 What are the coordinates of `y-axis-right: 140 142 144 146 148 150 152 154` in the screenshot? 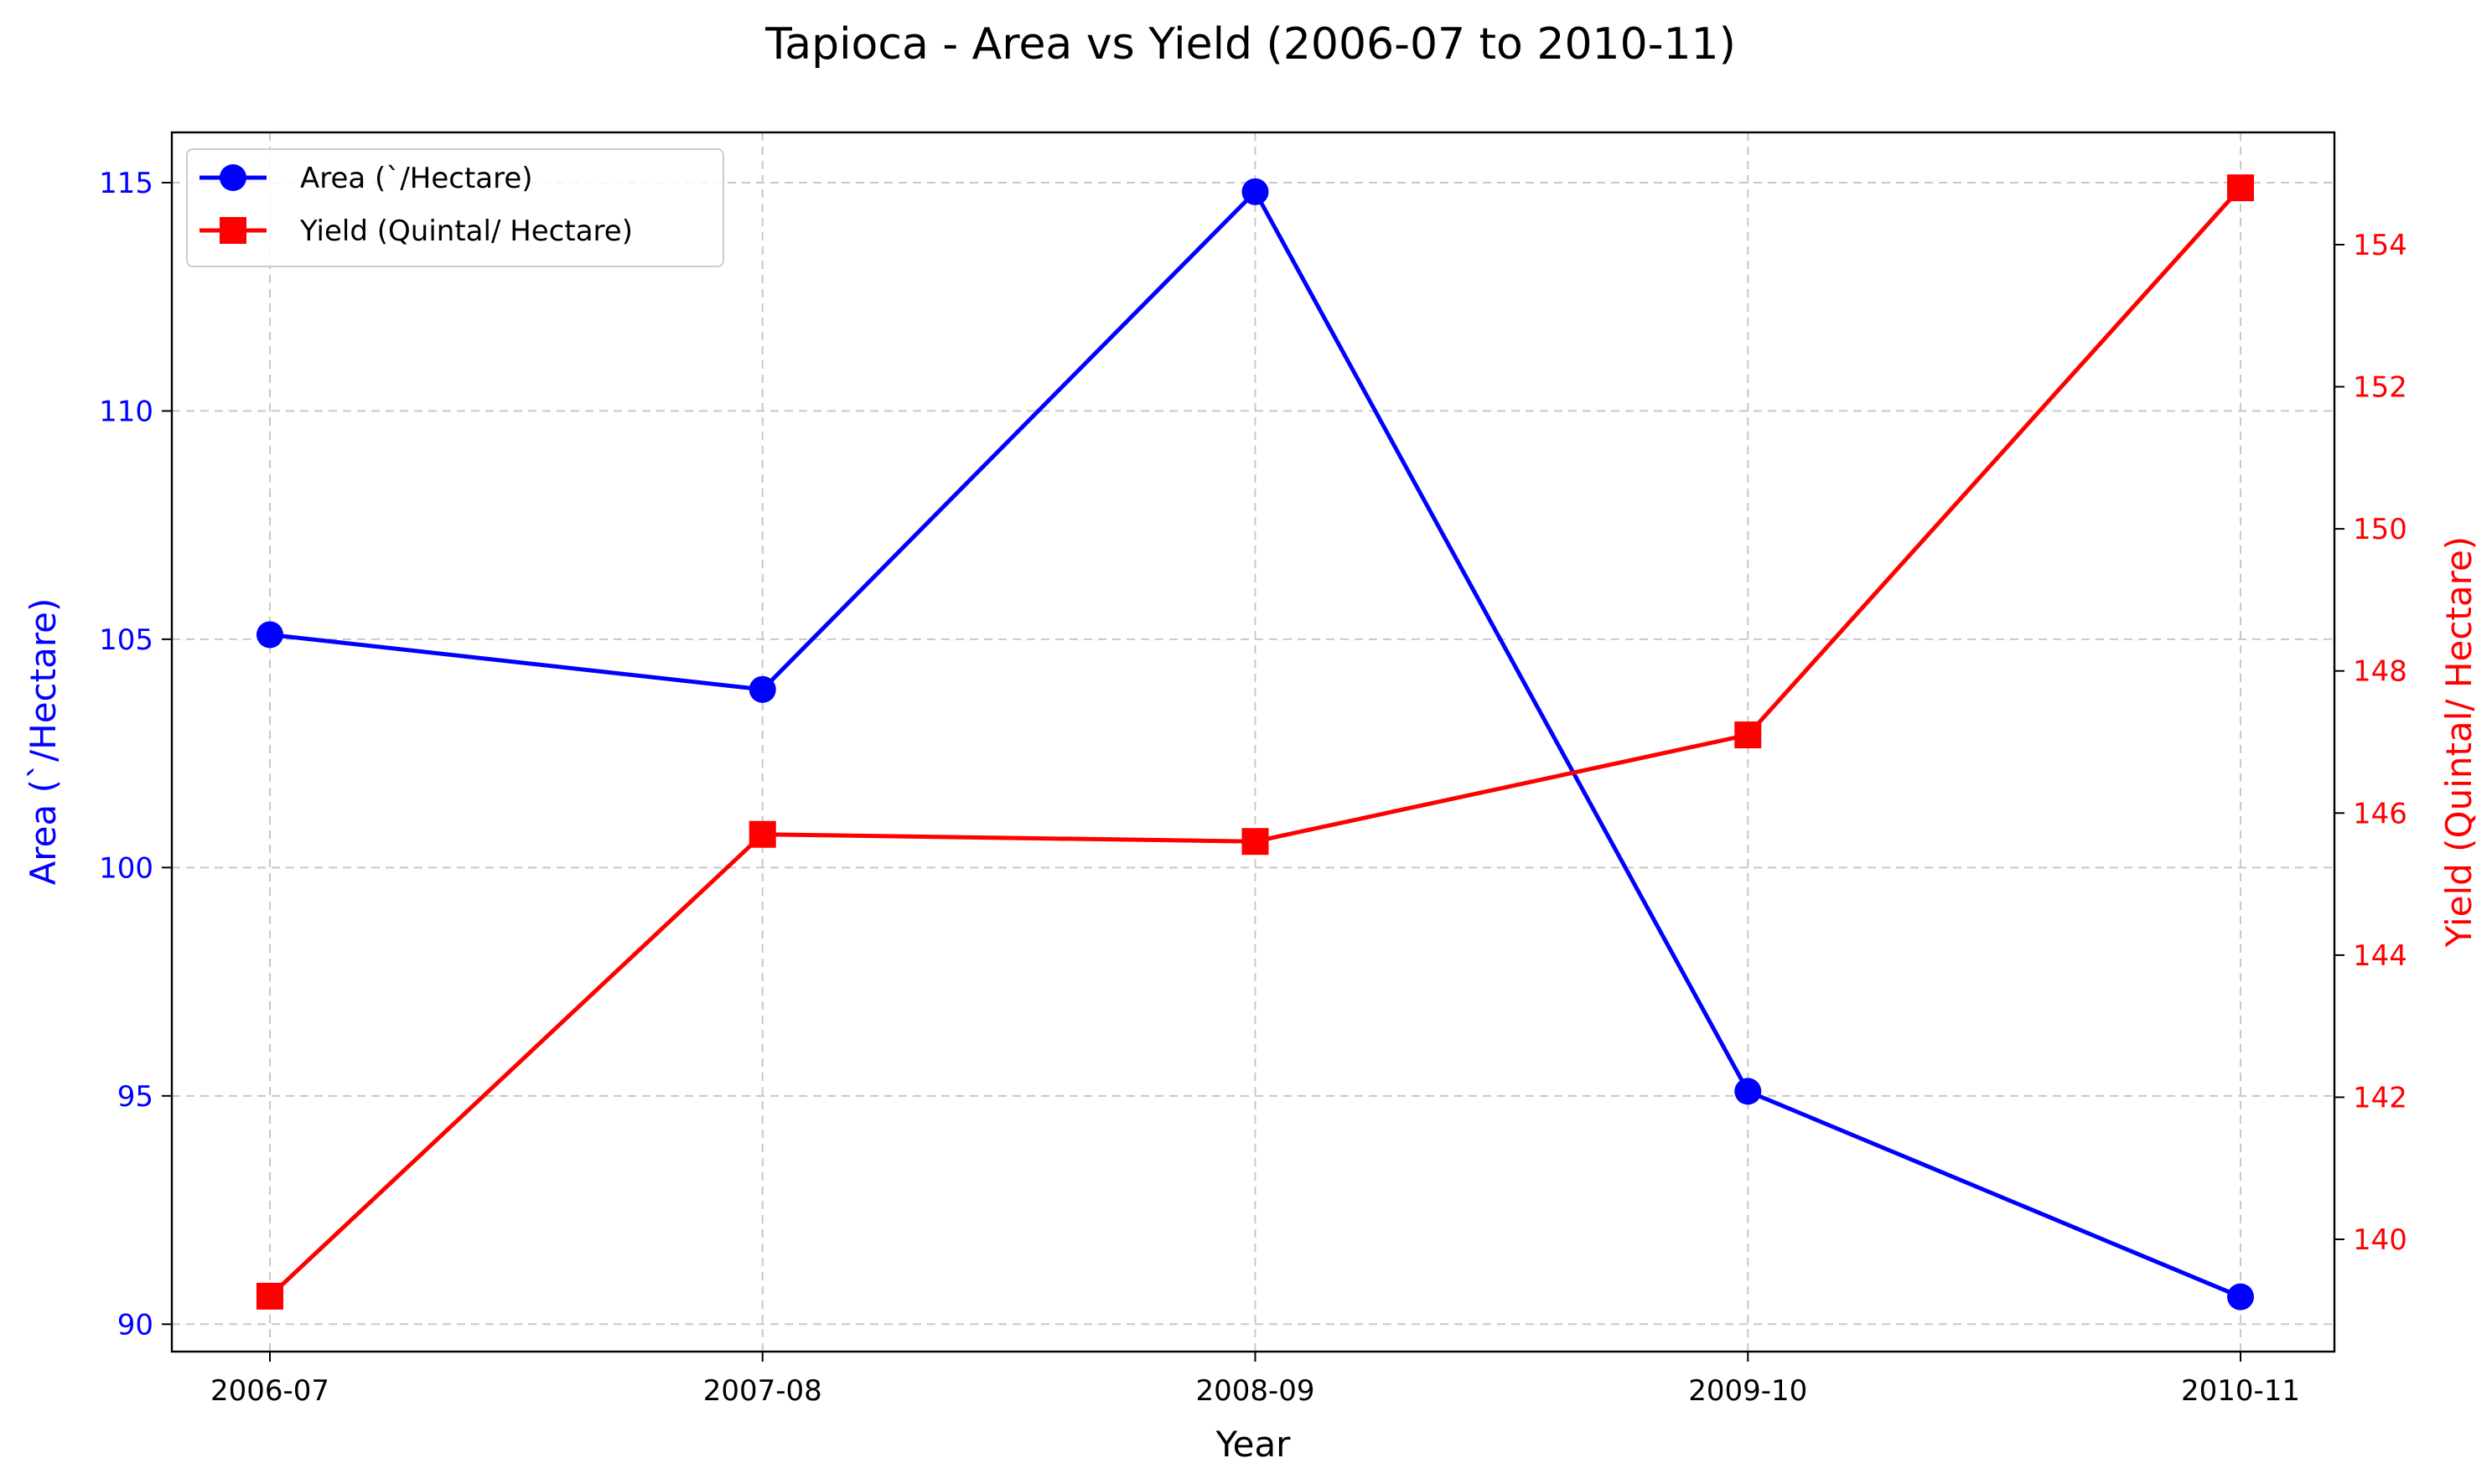 It's located at (2370, 743).